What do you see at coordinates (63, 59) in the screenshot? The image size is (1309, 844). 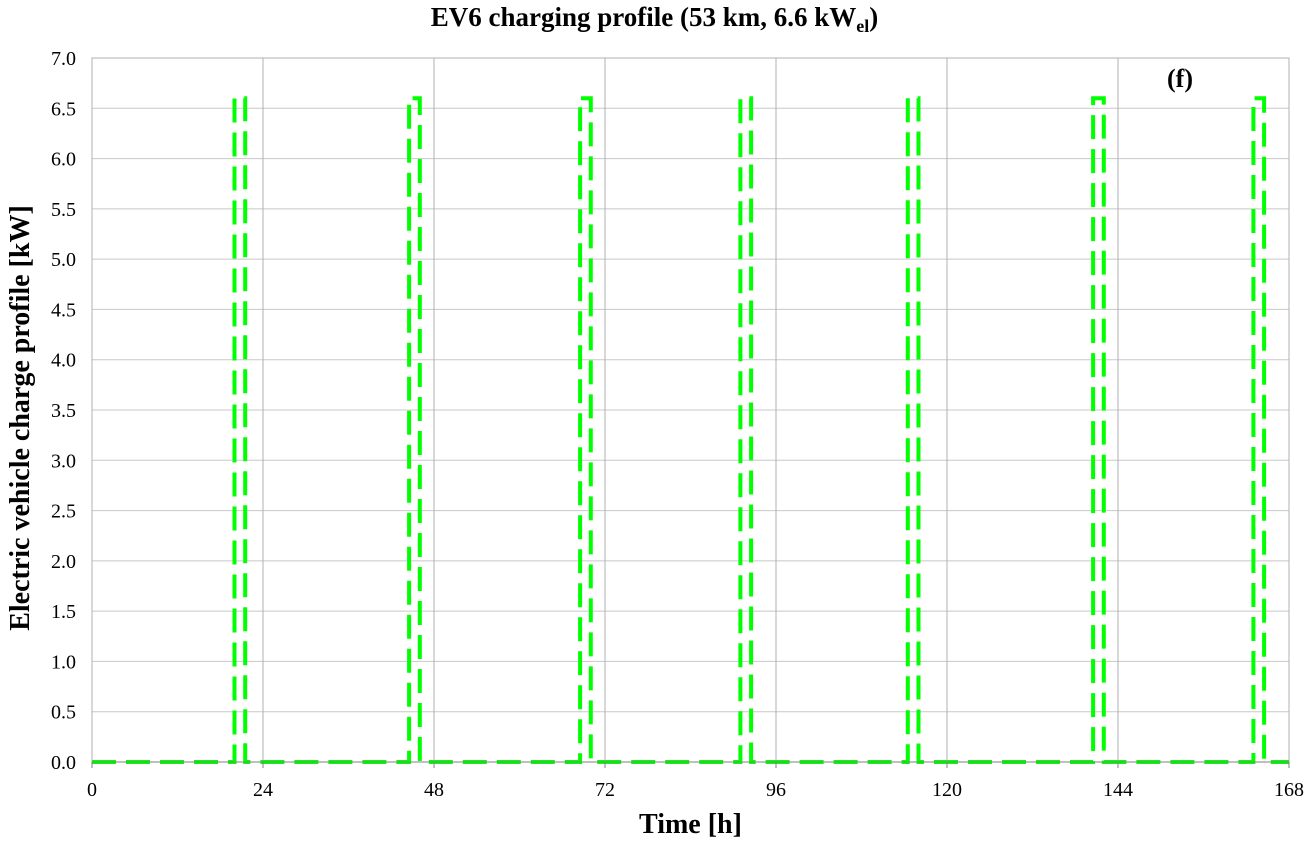 I see `y-tick-label-14: 7.0` at bounding box center [63, 59].